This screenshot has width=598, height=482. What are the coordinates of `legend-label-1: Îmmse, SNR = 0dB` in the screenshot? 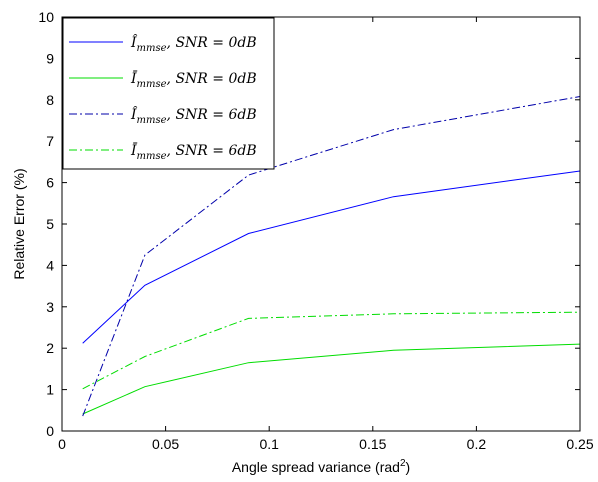 It's located at (193, 43).